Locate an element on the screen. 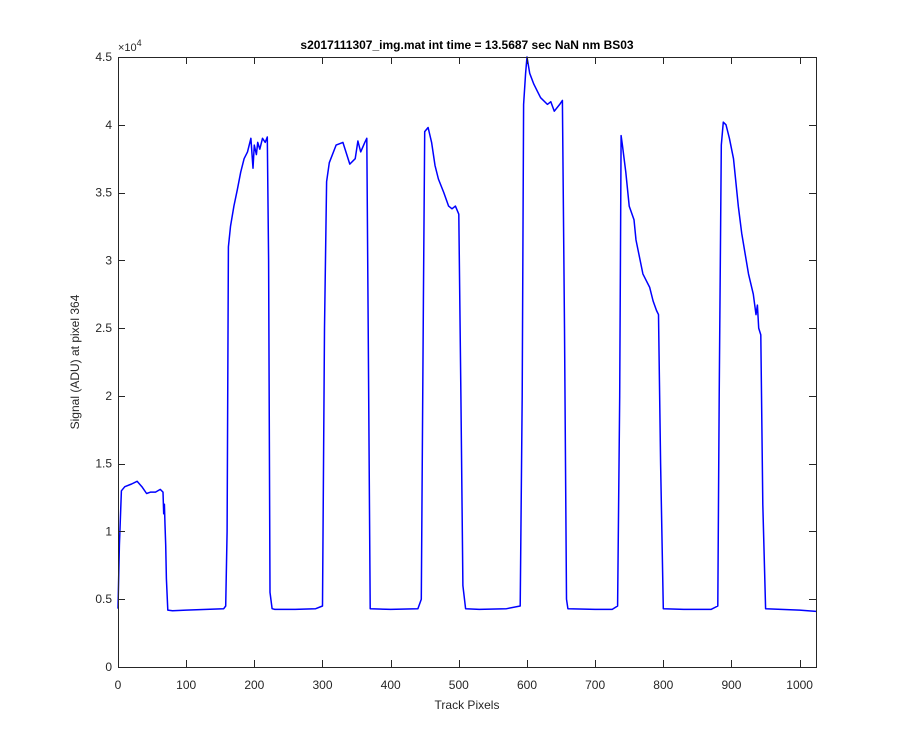 Image resolution: width=900 pixels, height=750 pixels. x-tick-label: 700 is located at coordinates (595, 685).